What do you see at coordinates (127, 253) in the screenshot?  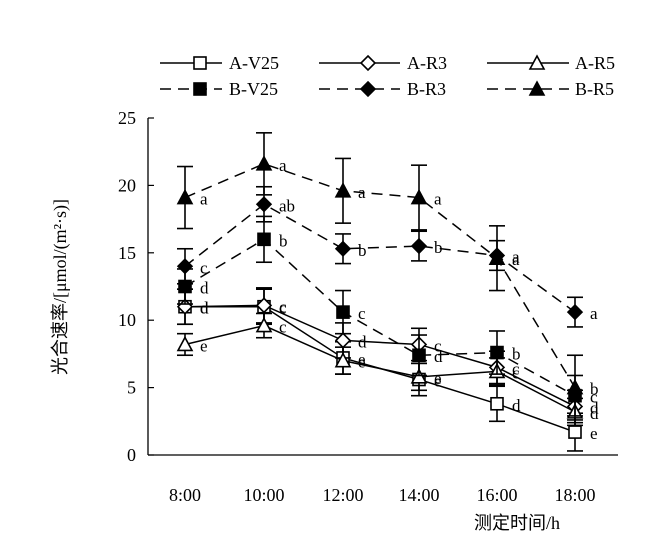 I see `y-tick-label: 15` at bounding box center [127, 253].